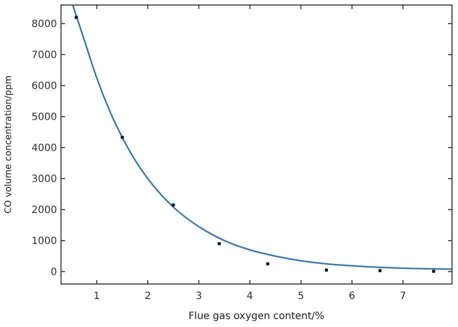 This screenshot has width=458, height=327. I want to click on x-tick-label: 6, so click(352, 296).